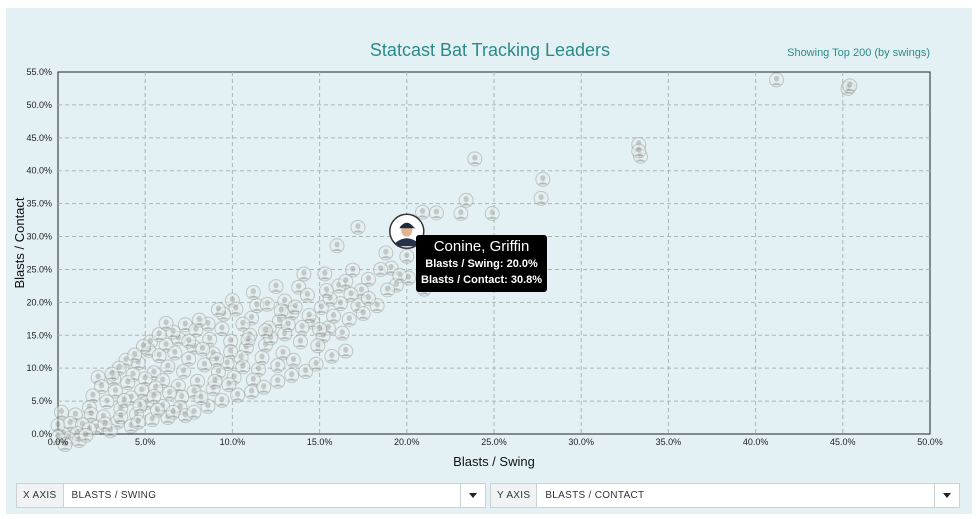 Image resolution: width=980 pixels, height=519 pixels. Describe the element at coordinates (725, 495) in the screenshot. I see `y-axis-select: Y AXIS BLASTS / CONTACT` at that location.